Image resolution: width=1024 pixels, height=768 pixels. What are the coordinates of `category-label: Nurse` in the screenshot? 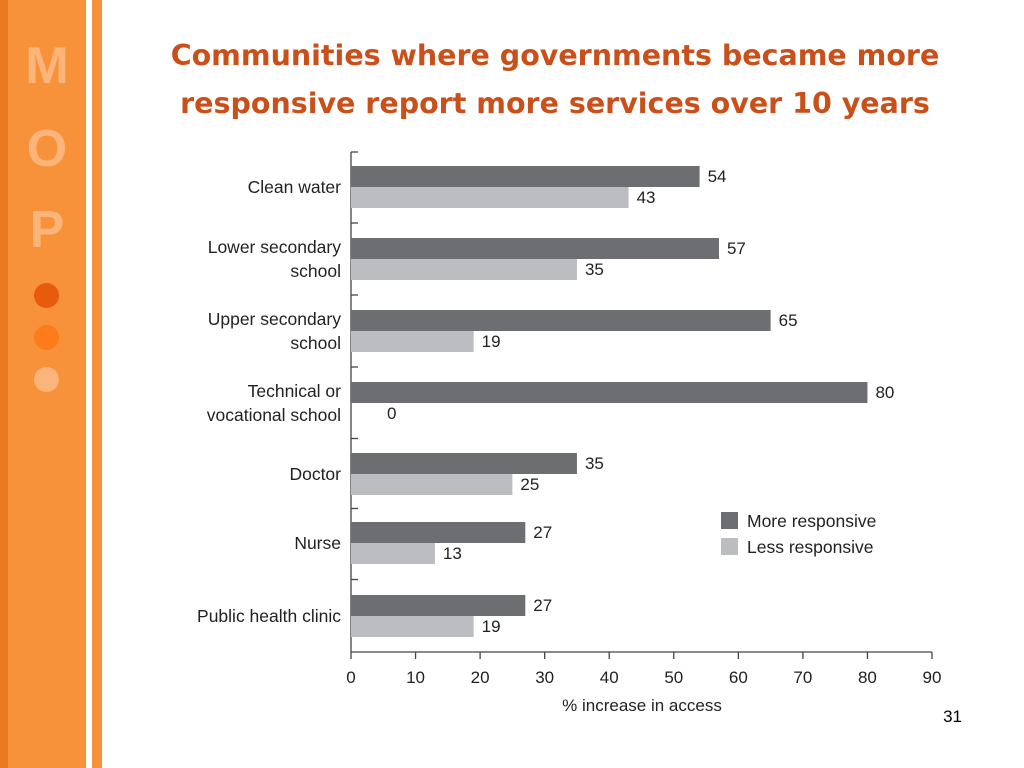 It's located at (317, 543).